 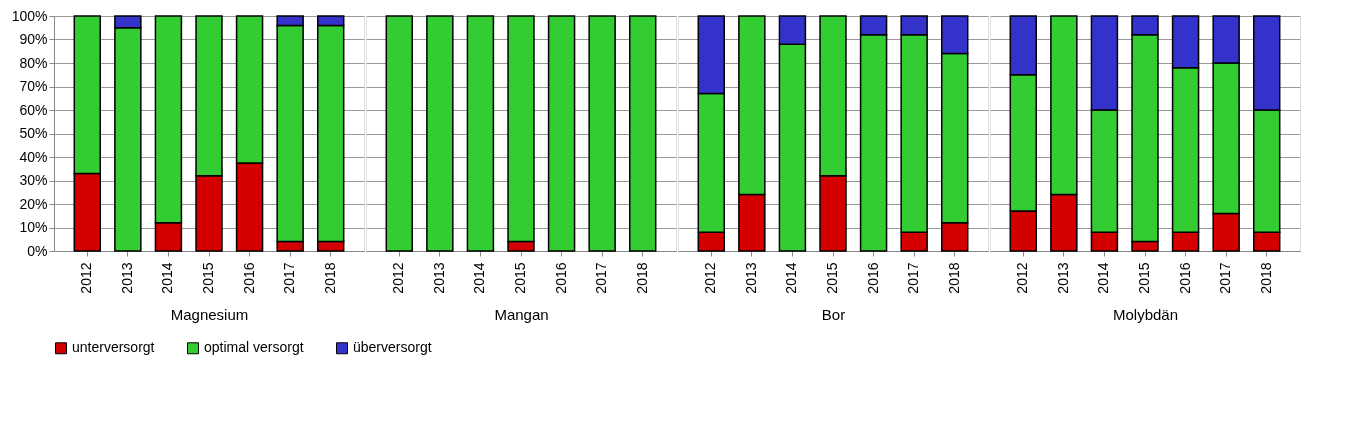 I want to click on y-tick-label: 0%, so click(x=37, y=250).